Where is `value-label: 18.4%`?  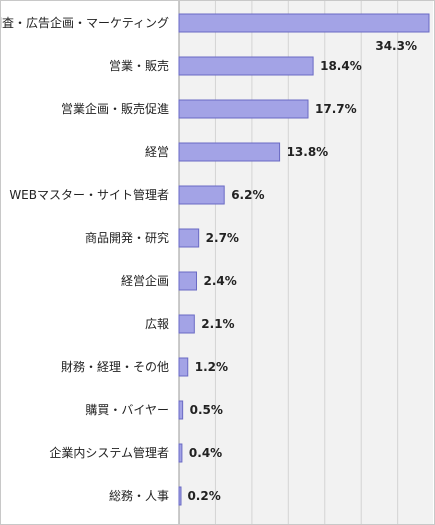 value-label: 18.4% is located at coordinates (341, 66).